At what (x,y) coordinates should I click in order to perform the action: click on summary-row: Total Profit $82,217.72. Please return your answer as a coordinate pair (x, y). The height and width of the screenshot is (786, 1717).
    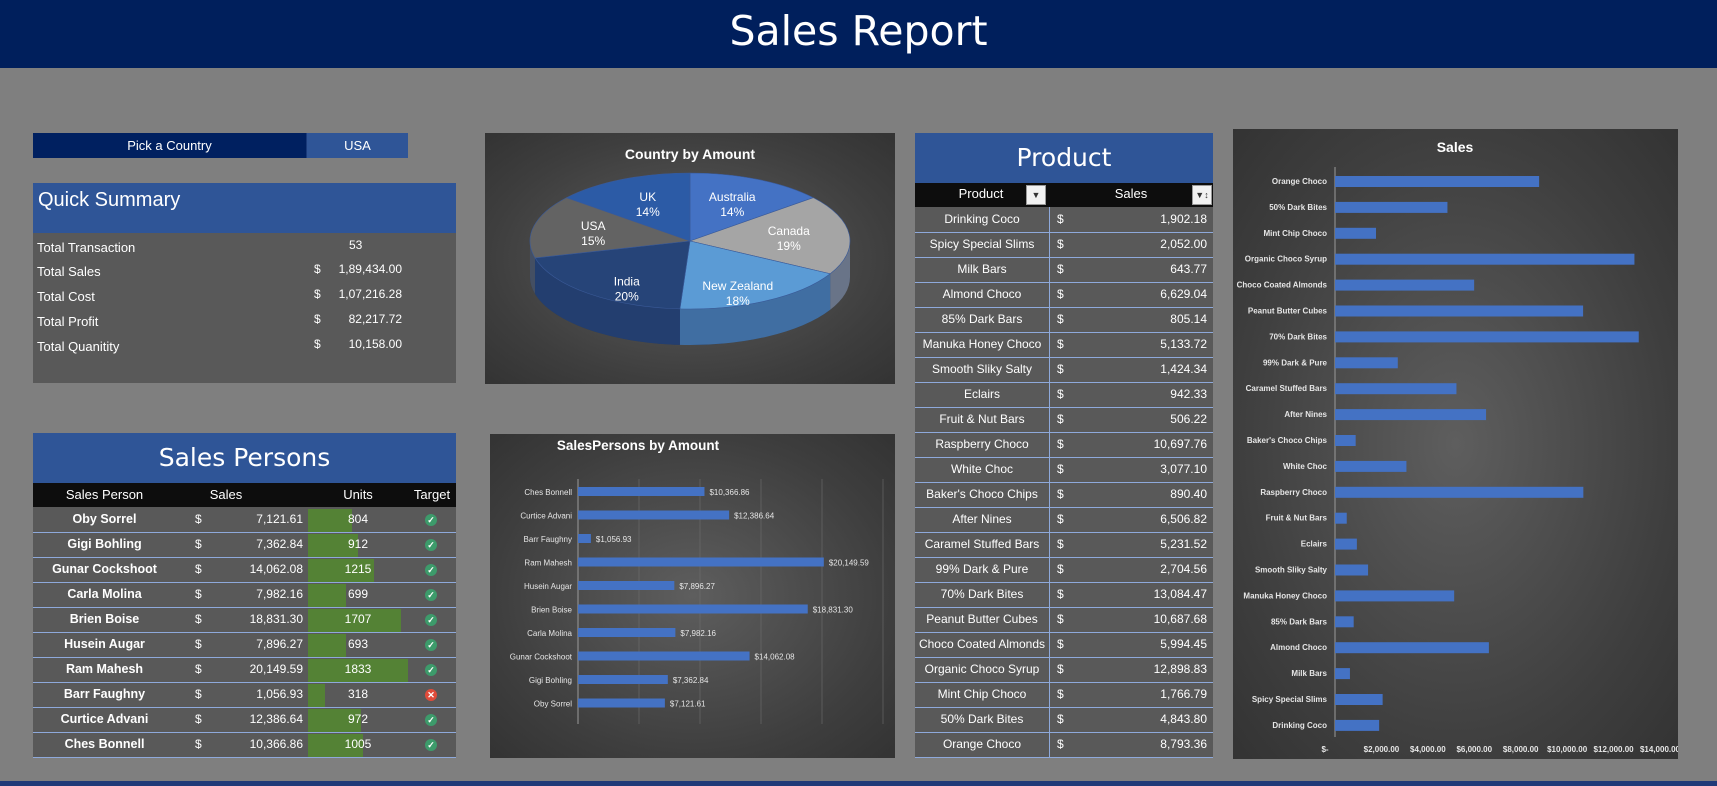
    Looking at the image, I should click on (244, 323).